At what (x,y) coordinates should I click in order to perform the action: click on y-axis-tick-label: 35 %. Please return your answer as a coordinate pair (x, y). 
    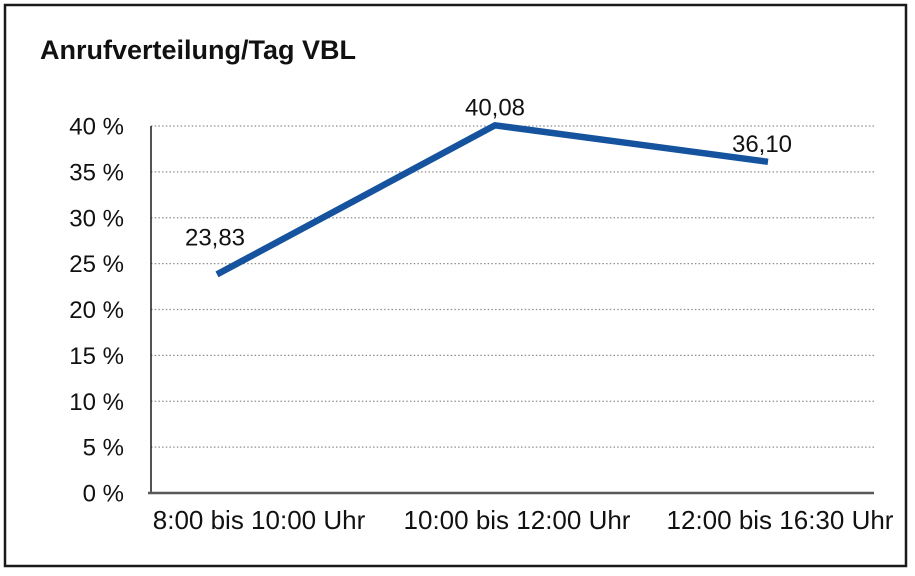
    Looking at the image, I should click on (96, 172).